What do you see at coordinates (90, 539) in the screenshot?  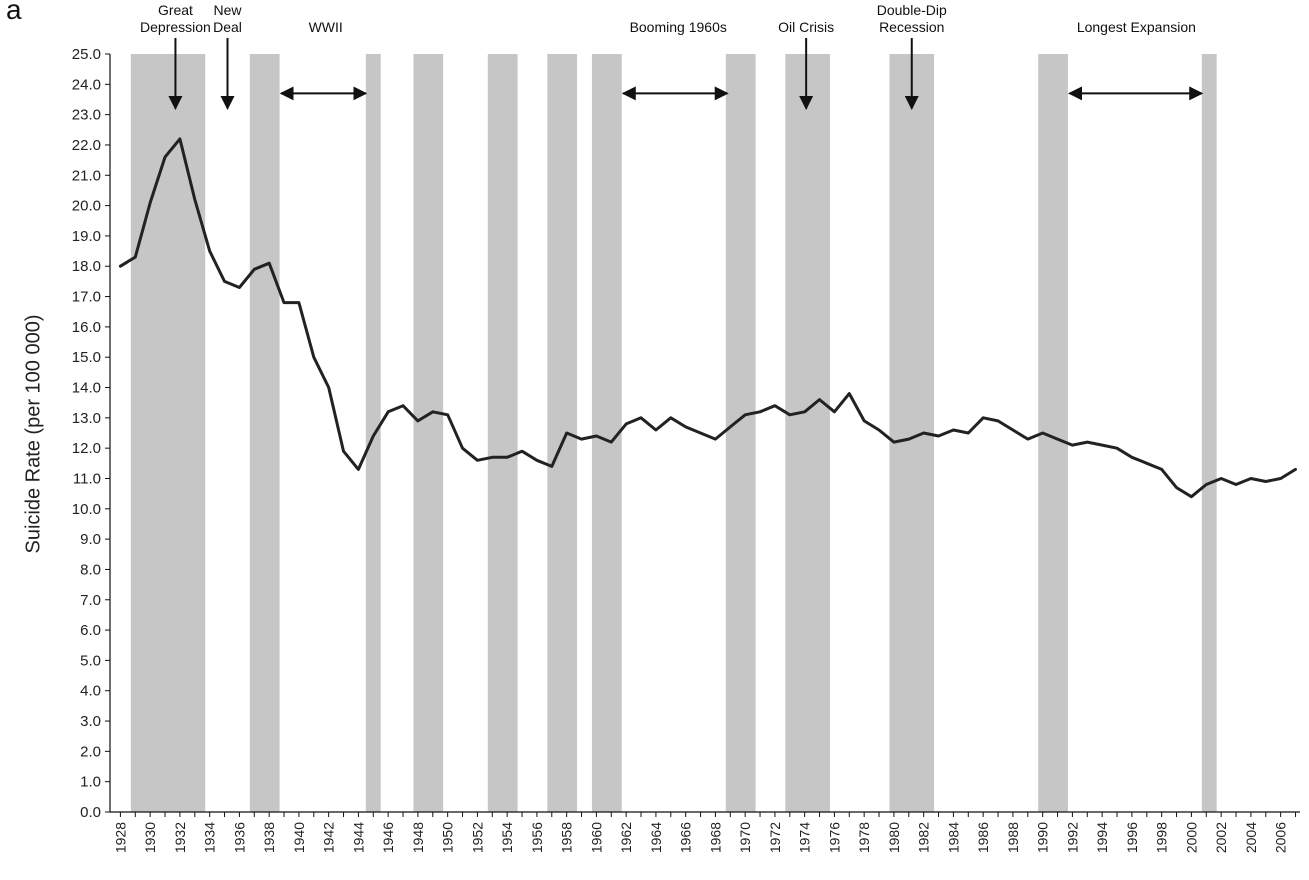 I see `y-tick-label: 9.0` at bounding box center [90, 539].